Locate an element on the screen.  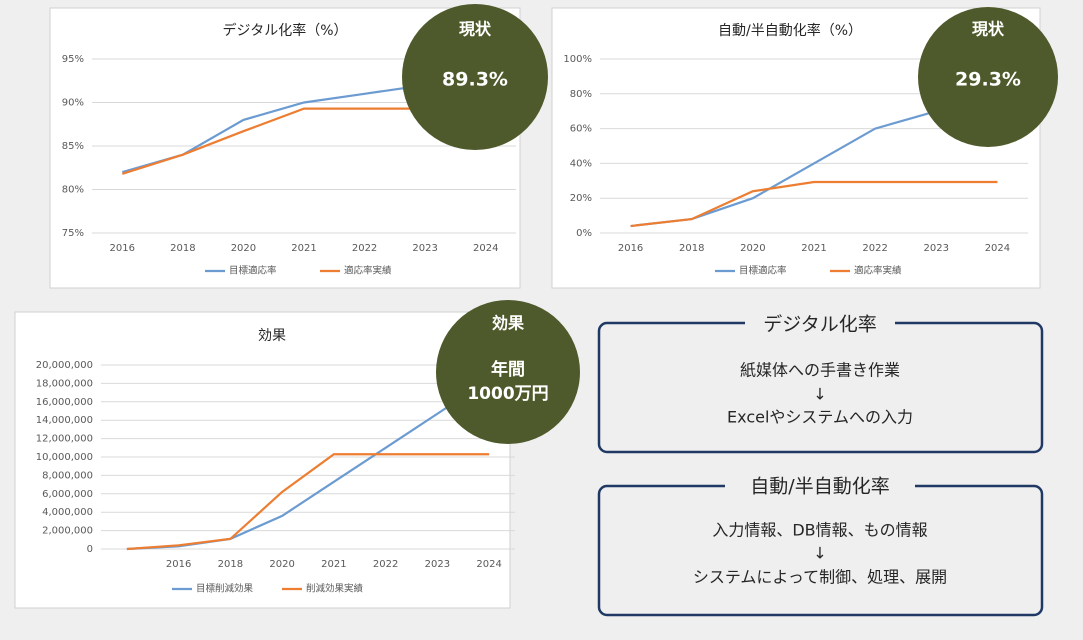
y-tick-label: 75% is located at coordinates (73, 233).